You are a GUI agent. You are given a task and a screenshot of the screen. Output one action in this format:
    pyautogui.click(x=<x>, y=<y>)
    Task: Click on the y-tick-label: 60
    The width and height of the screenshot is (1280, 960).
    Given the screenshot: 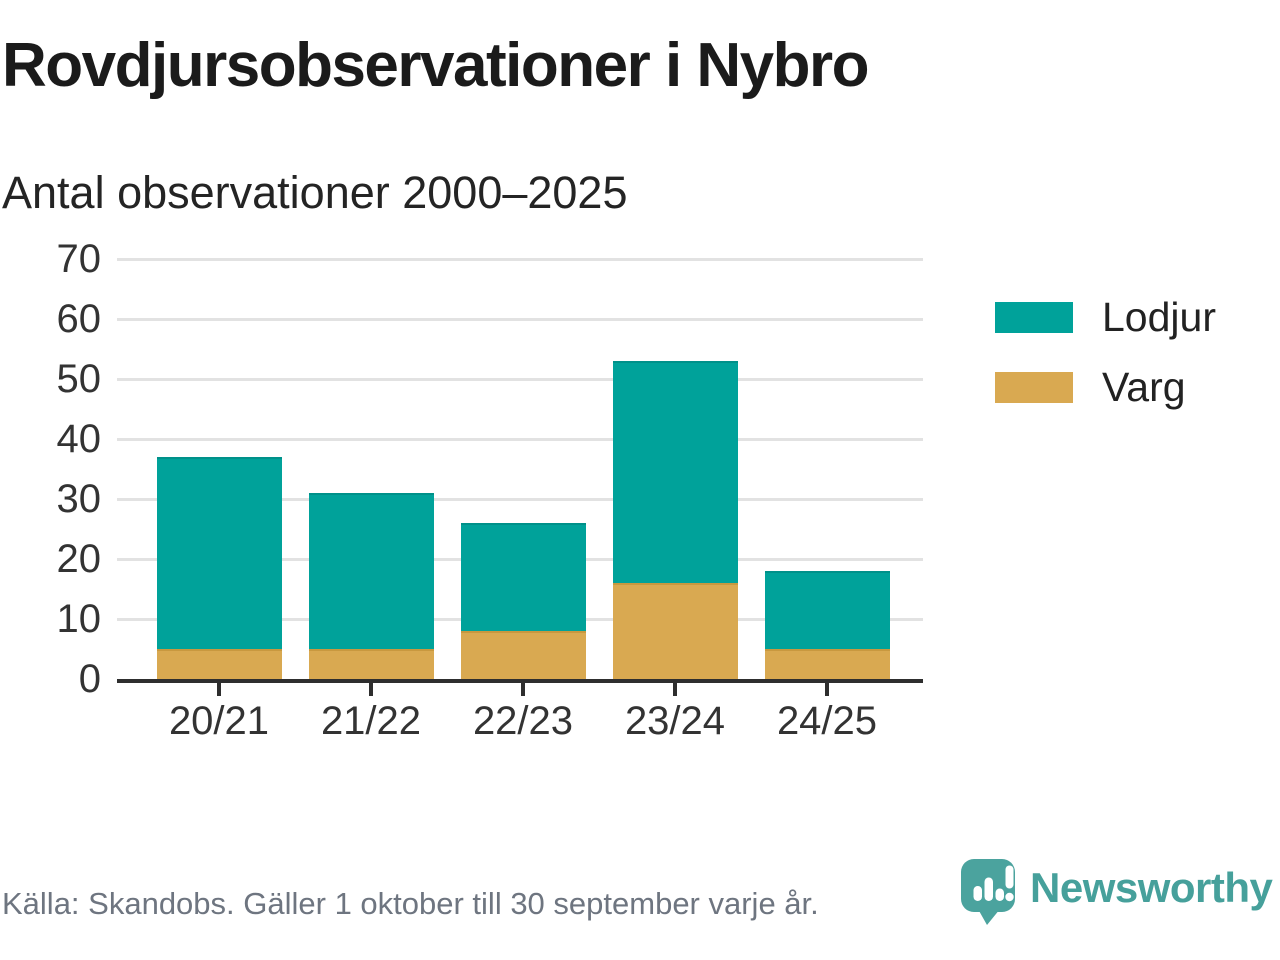 What is the action you would take?
    pyautogui.click(x=79, y=319)
    